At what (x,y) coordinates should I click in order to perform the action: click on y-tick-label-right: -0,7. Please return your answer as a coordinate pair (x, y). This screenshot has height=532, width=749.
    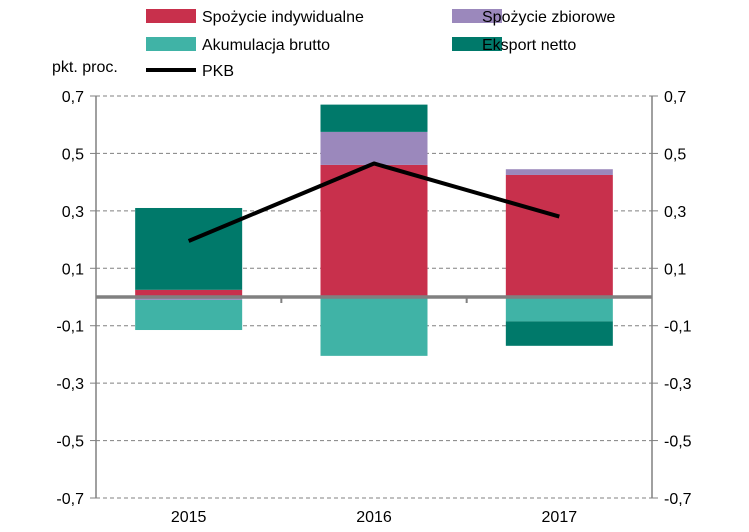
    Looking at the image, I should click on (678, 499).